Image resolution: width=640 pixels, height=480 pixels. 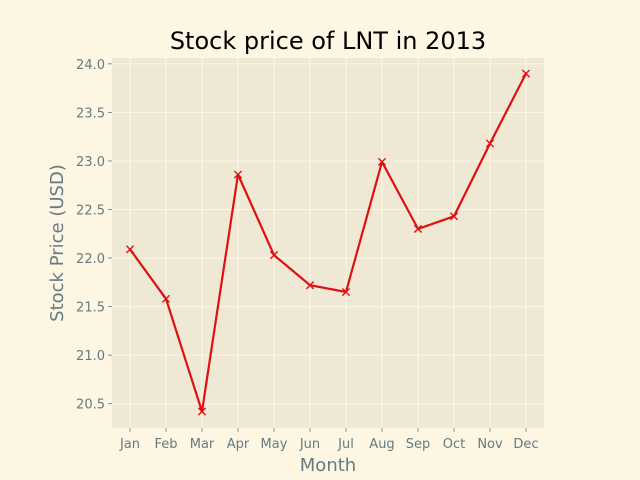 I want to click on x-tick-label: Jun, so click(x=309, y=444).